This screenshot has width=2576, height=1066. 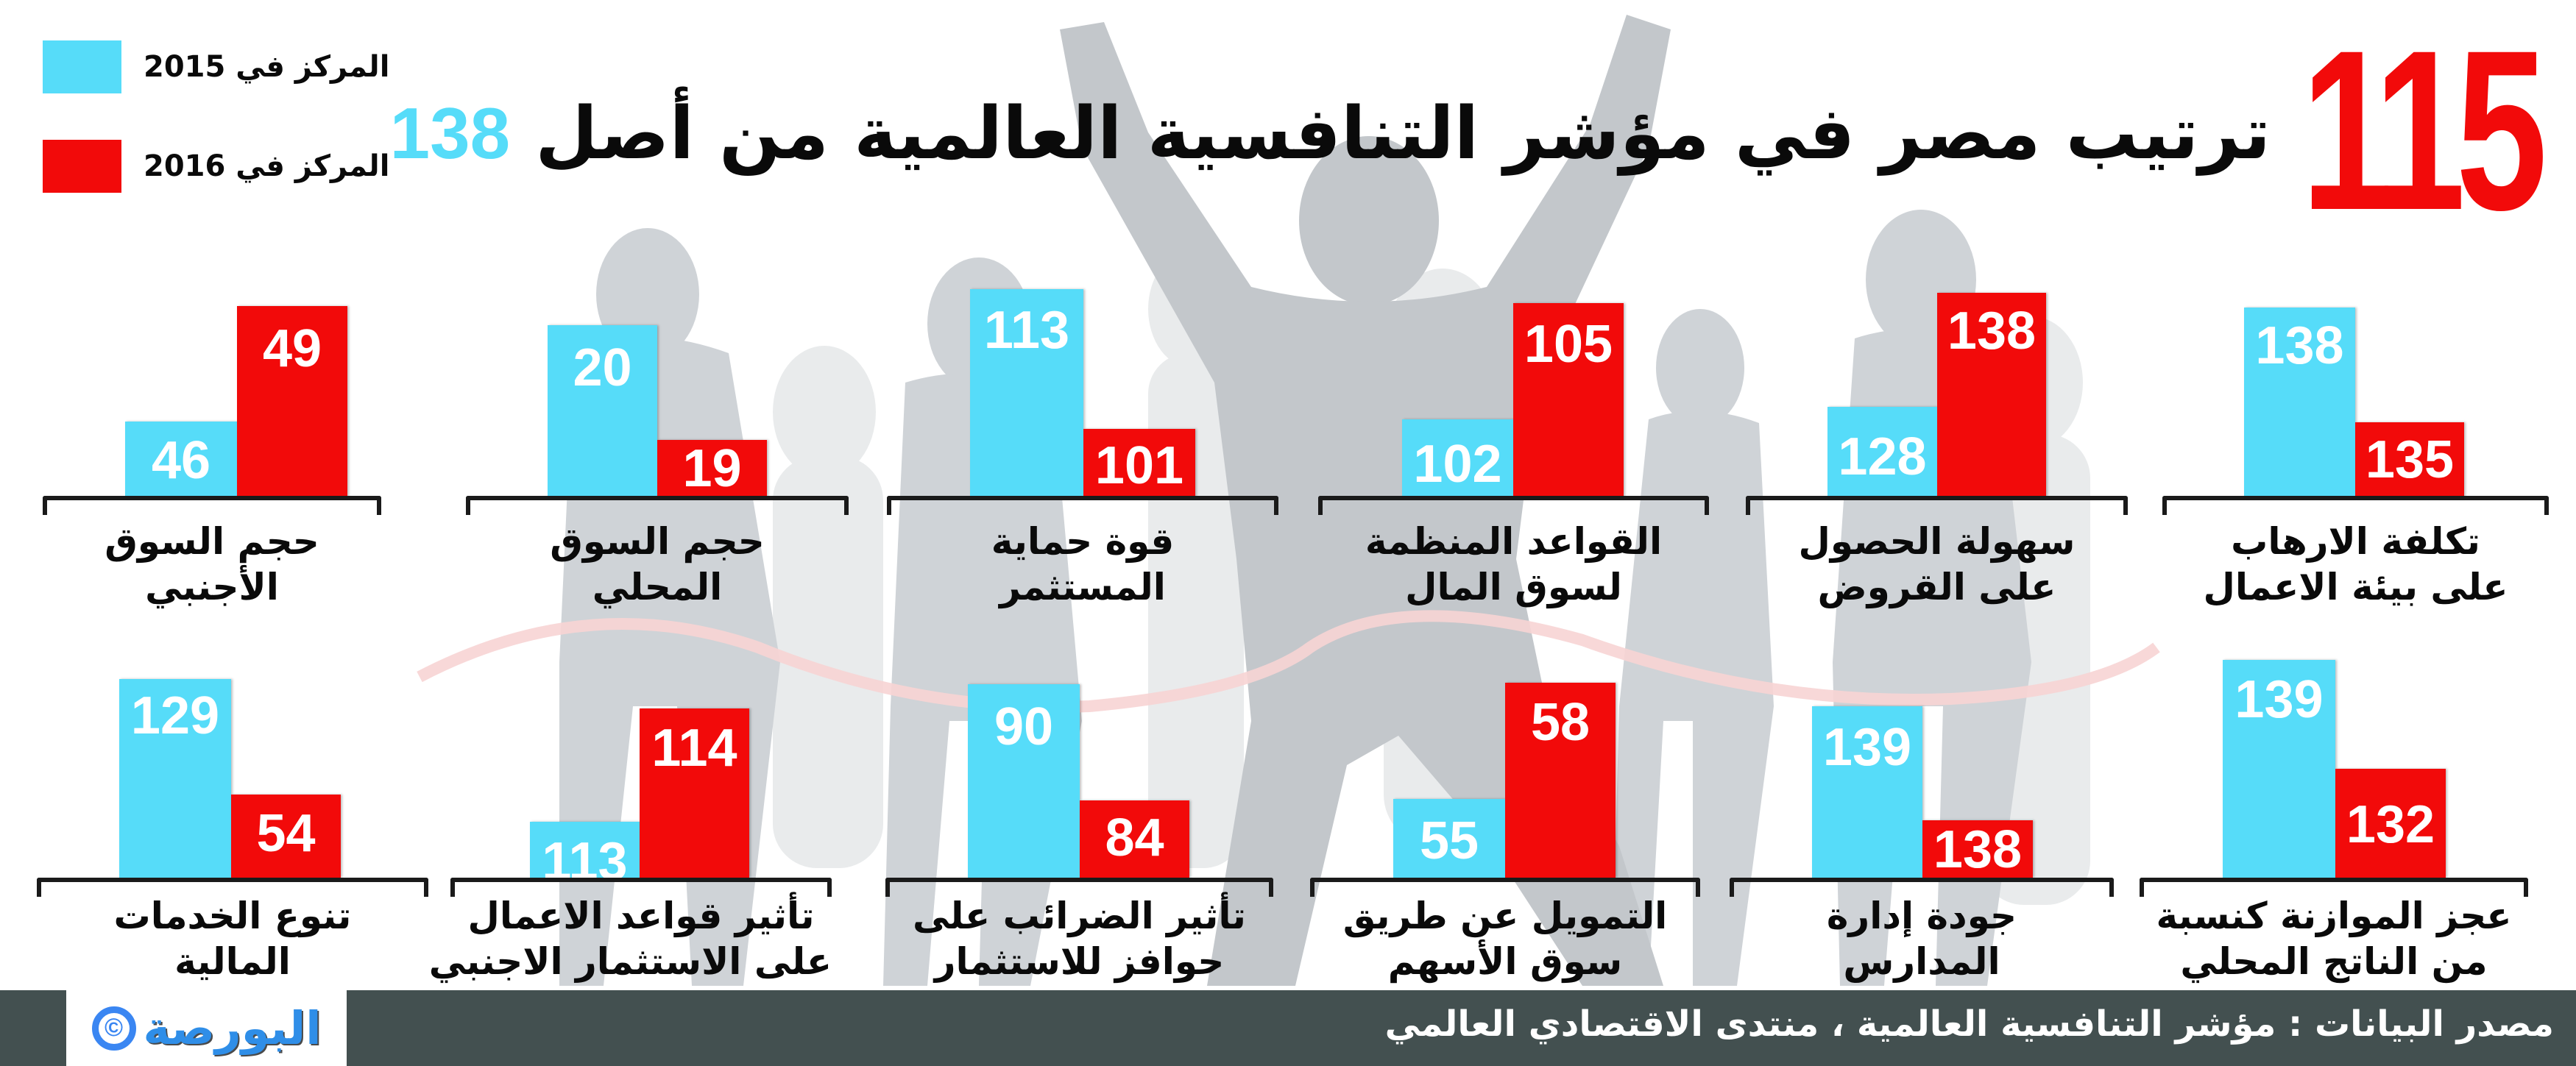 What do you see at coordinates (2334, 961) in the screenshot?
I see `chart-label-line2: من الناتج المحلي` at bounding box center [2334, 961].